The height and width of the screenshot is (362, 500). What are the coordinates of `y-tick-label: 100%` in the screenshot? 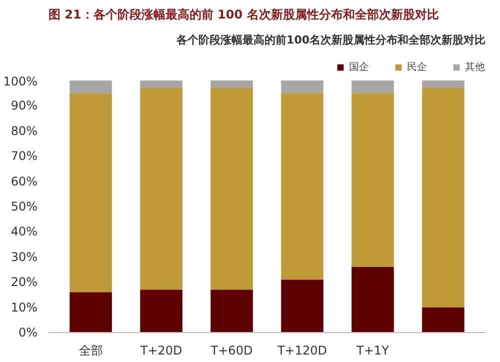 It's located at (20, 81).